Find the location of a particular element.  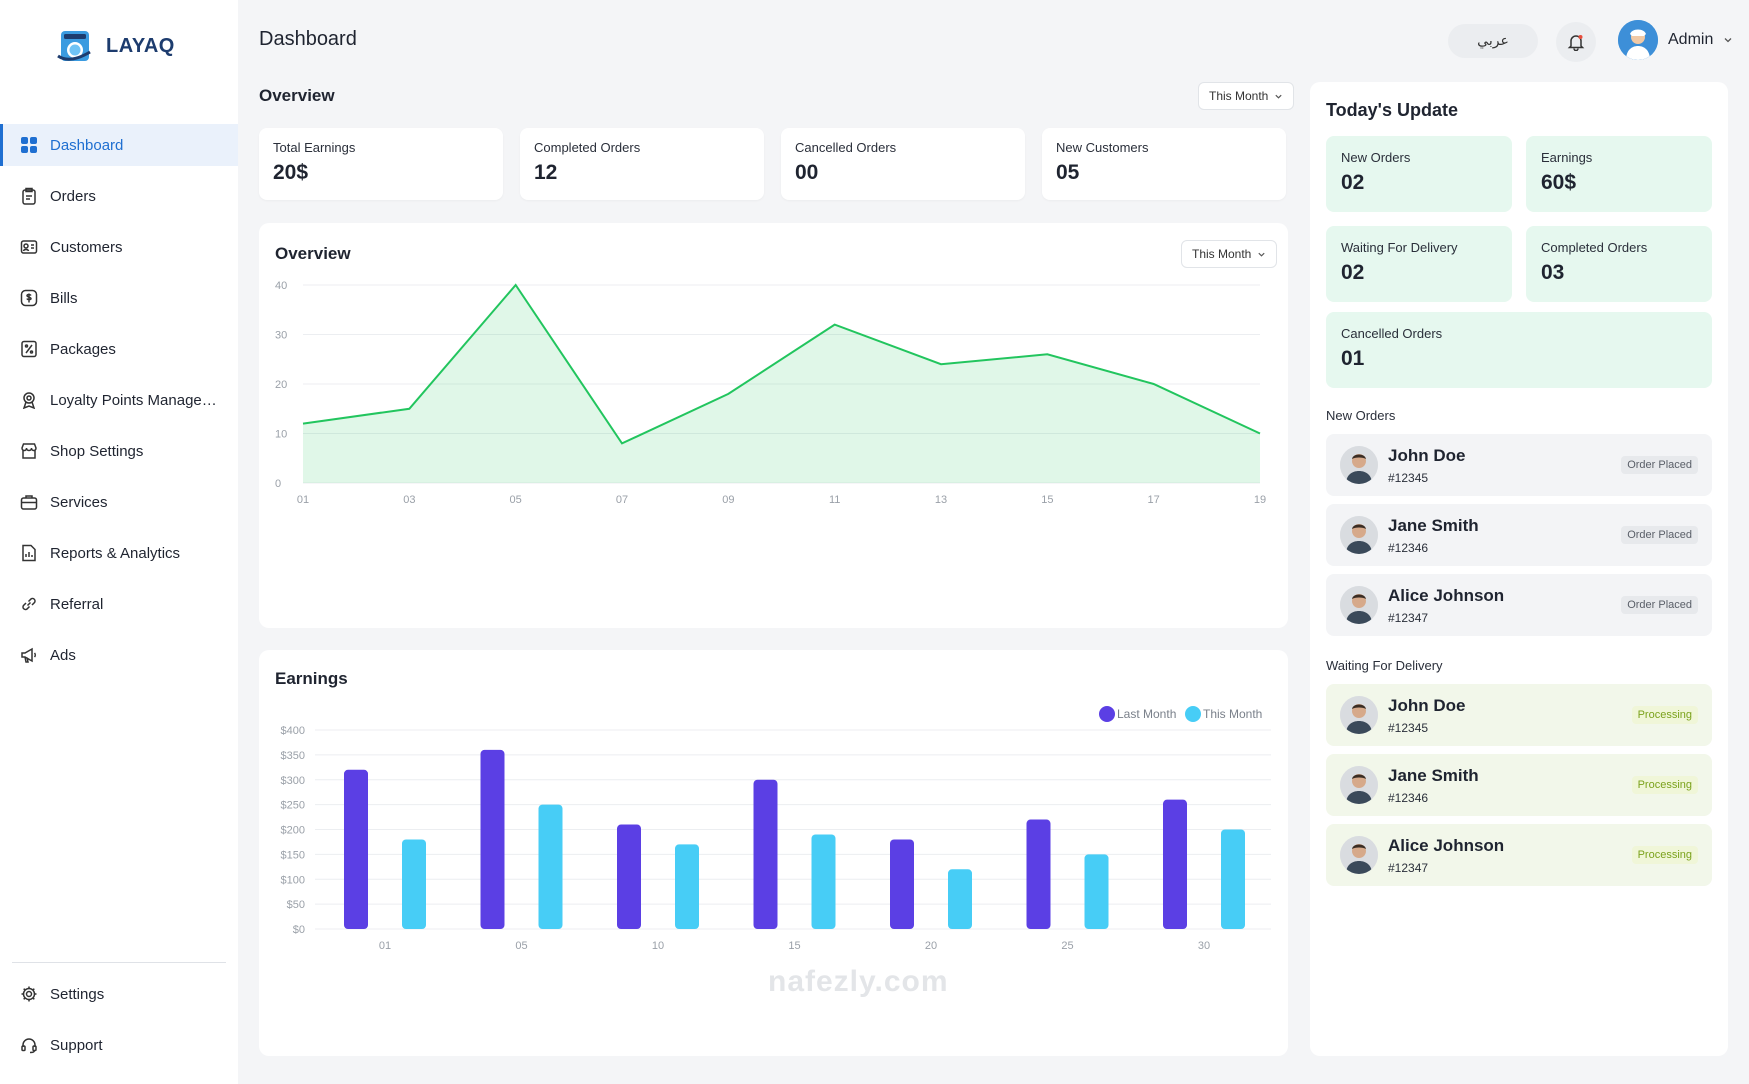

megaphone-icon is located at coordinates (29, 655).